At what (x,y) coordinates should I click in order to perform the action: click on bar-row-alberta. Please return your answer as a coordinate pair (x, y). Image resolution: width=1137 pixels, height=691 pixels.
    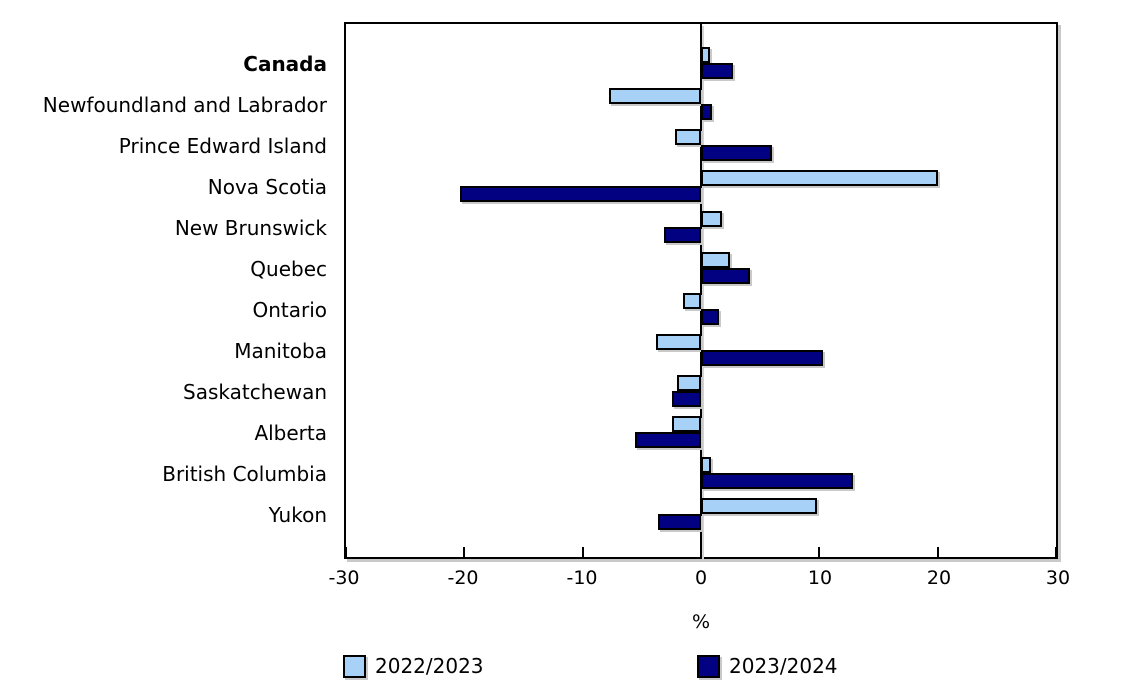
    Looking at the image, I should click on (701, 432).